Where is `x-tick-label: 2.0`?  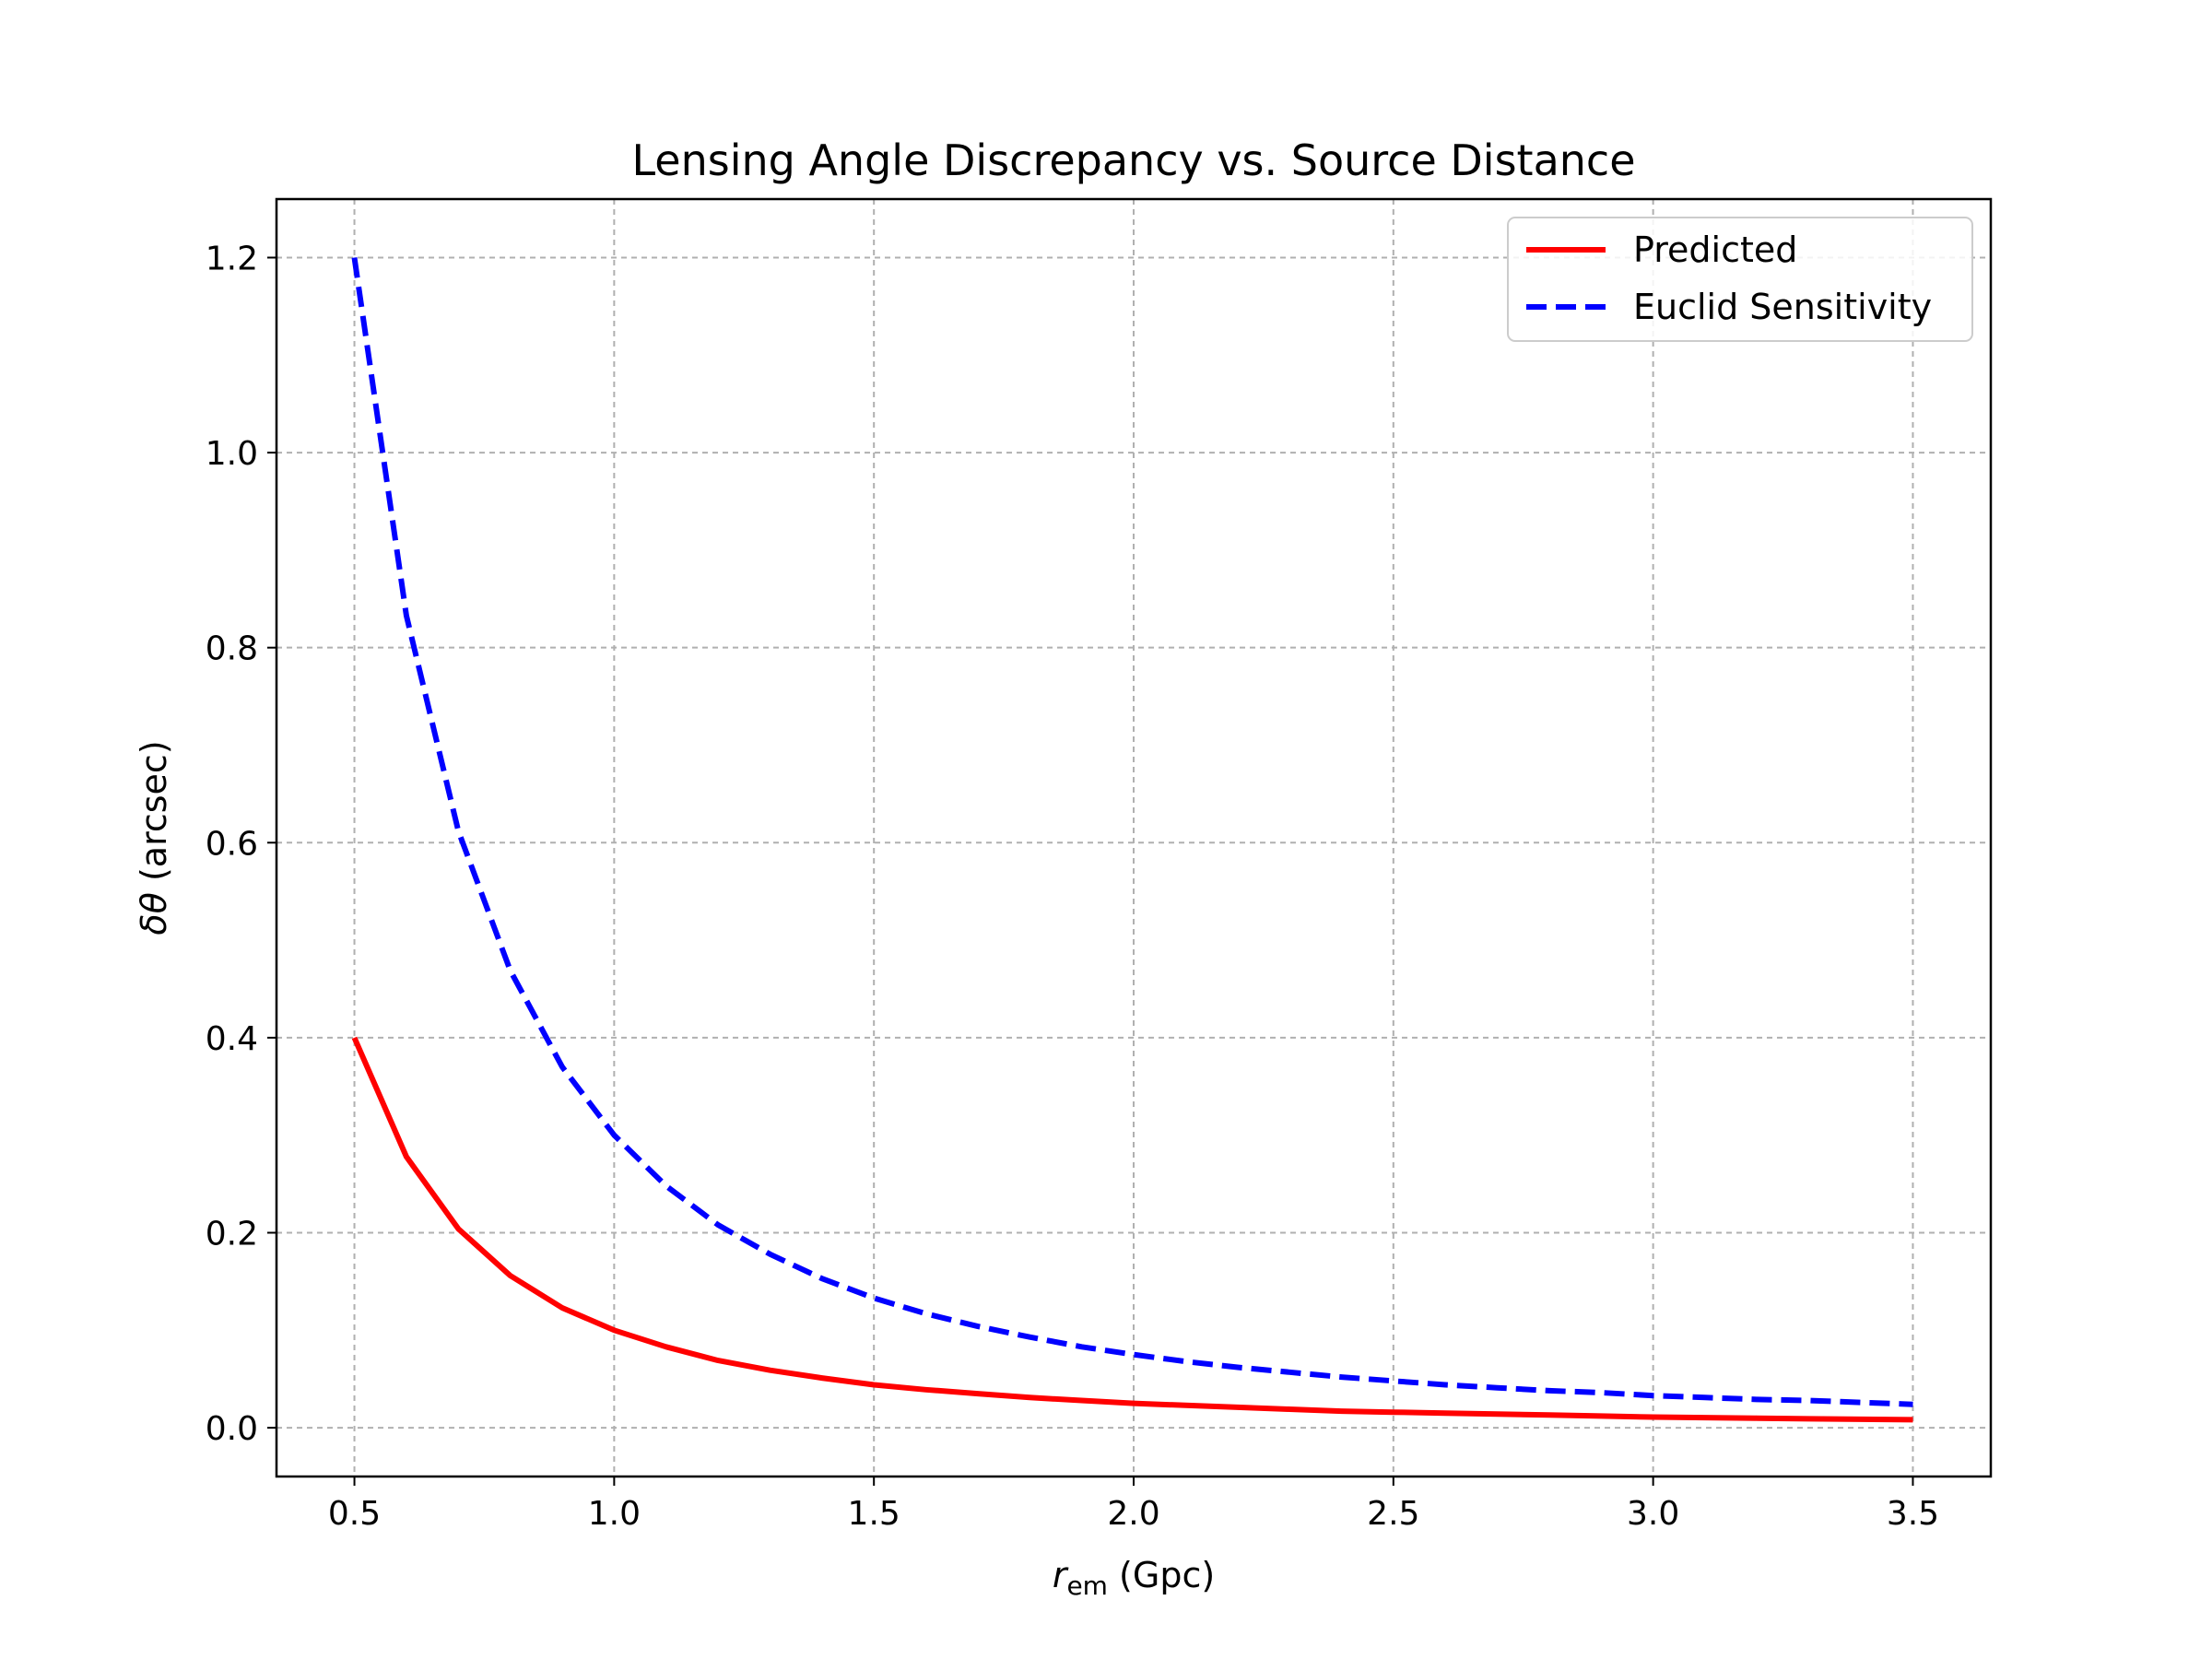
x-tick-label: 2.0 is located at coordinates (1133, 1514).